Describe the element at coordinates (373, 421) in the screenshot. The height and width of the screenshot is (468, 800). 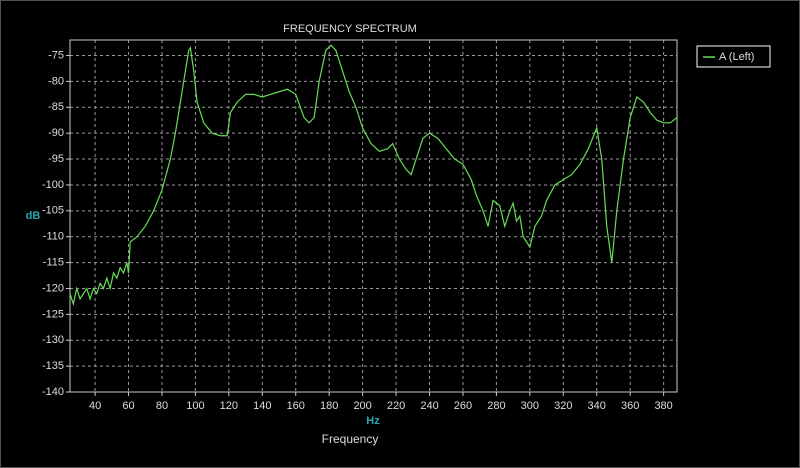
I see `x-axis-label: Hz` at that location.